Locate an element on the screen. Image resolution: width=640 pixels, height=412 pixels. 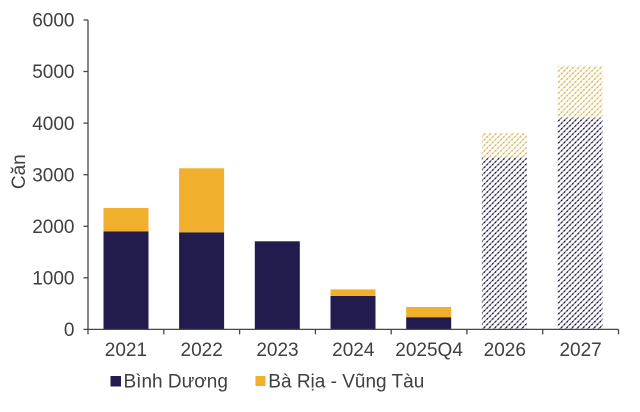
svg-text: 2023 is located at coordinates (277, 350).